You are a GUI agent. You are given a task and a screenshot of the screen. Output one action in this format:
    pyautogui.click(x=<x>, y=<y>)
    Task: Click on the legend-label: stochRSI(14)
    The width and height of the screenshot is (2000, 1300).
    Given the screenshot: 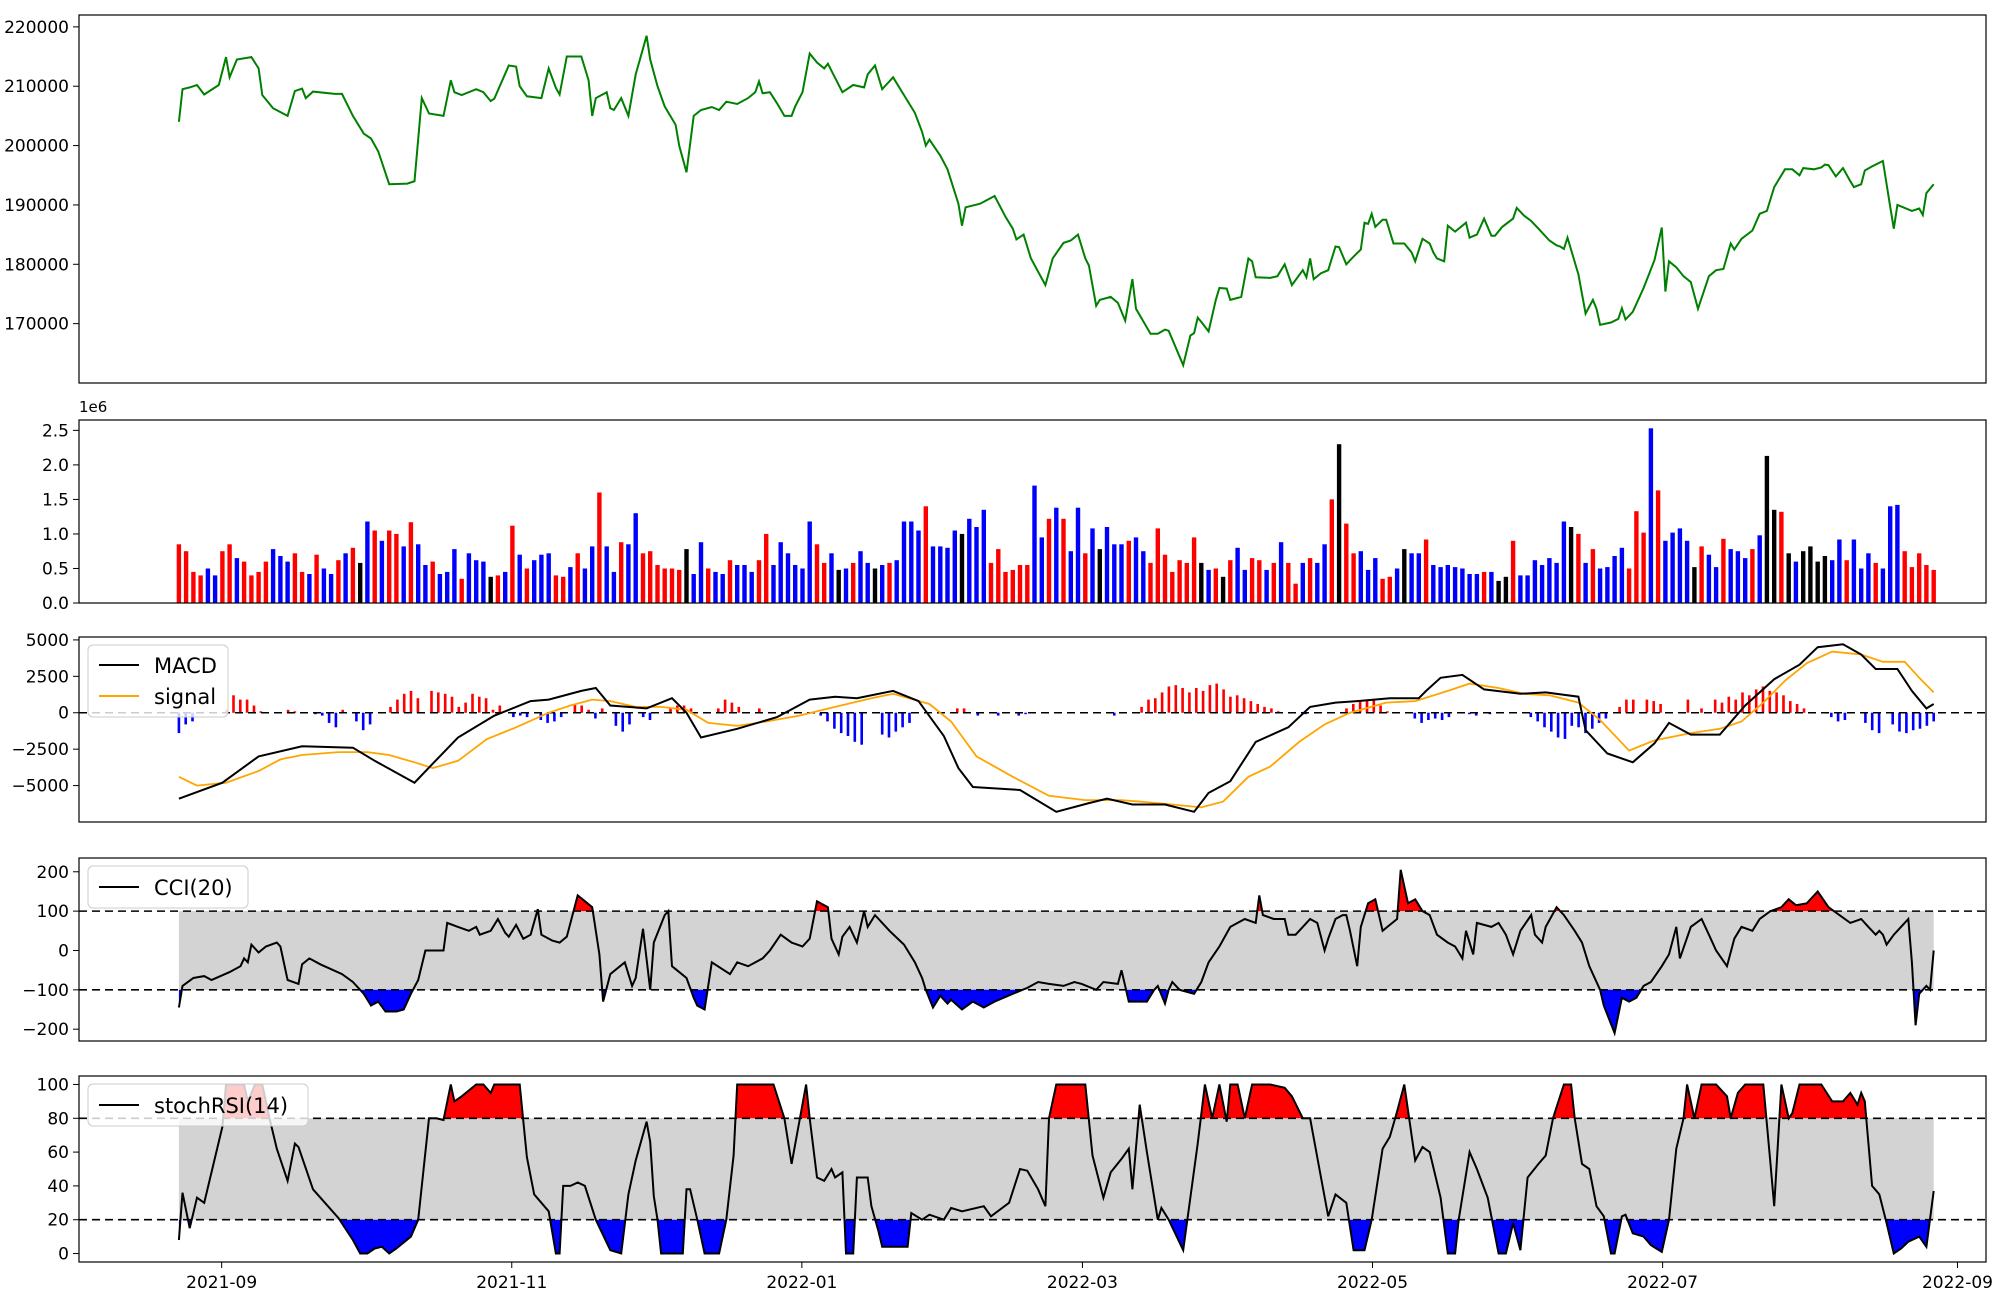 What is the action you would take?
    pyautogui.click(x=221, y=1106)
    